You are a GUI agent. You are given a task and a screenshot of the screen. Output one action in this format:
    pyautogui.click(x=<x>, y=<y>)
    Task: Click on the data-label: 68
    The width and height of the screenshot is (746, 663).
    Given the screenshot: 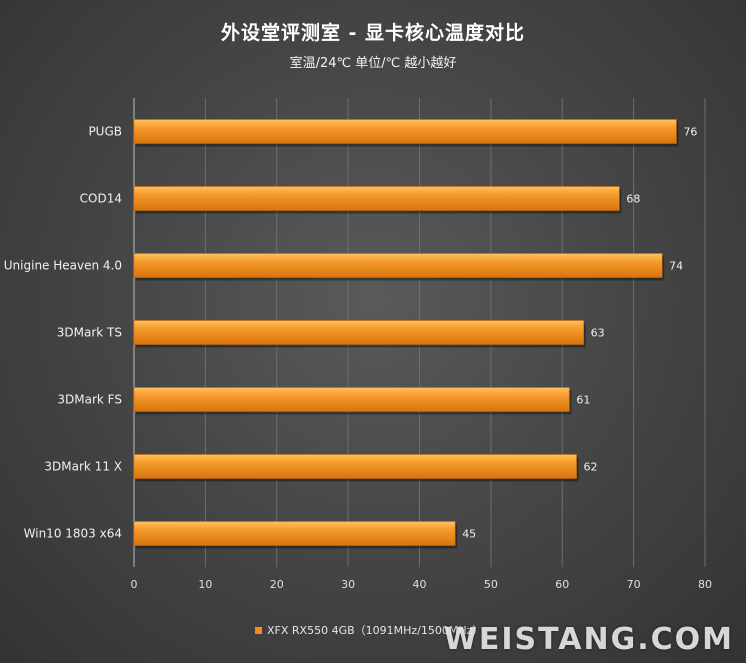 What is the action you would take?
    pyautogui.click(x=633, y=199)
    